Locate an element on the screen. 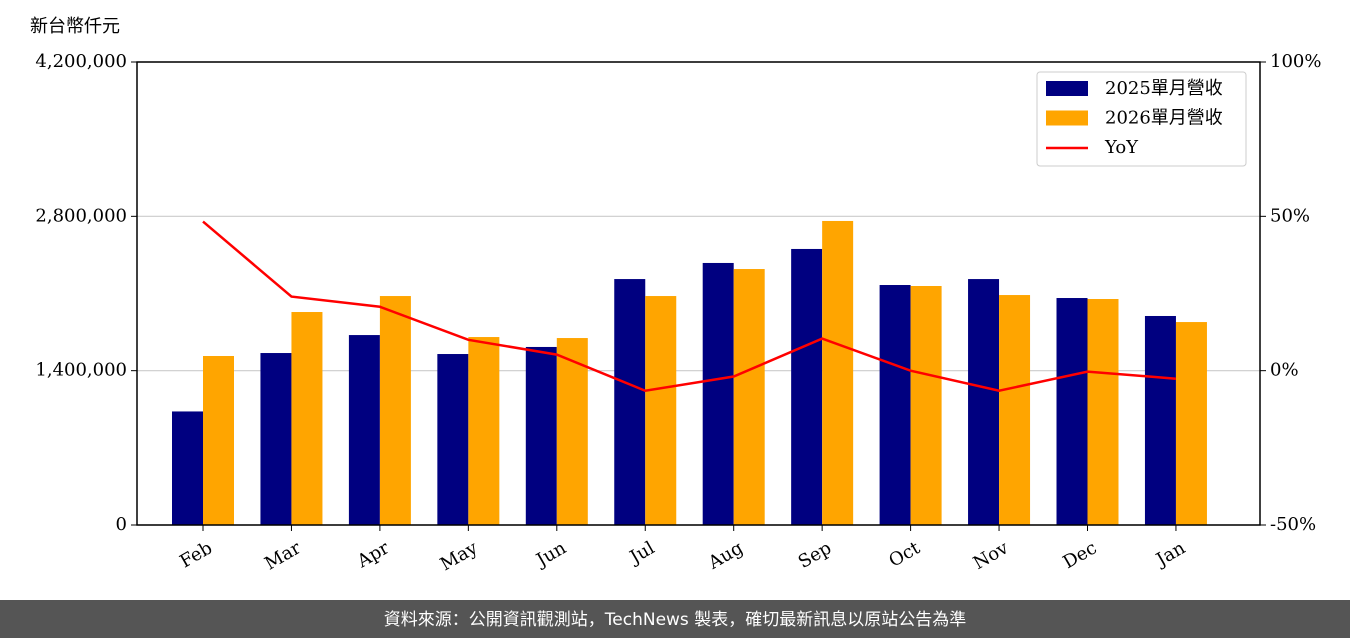 The height and width of the screenshot is (638, 1350). y2-tick-label: 0% is located at coordinates (1284, 370).